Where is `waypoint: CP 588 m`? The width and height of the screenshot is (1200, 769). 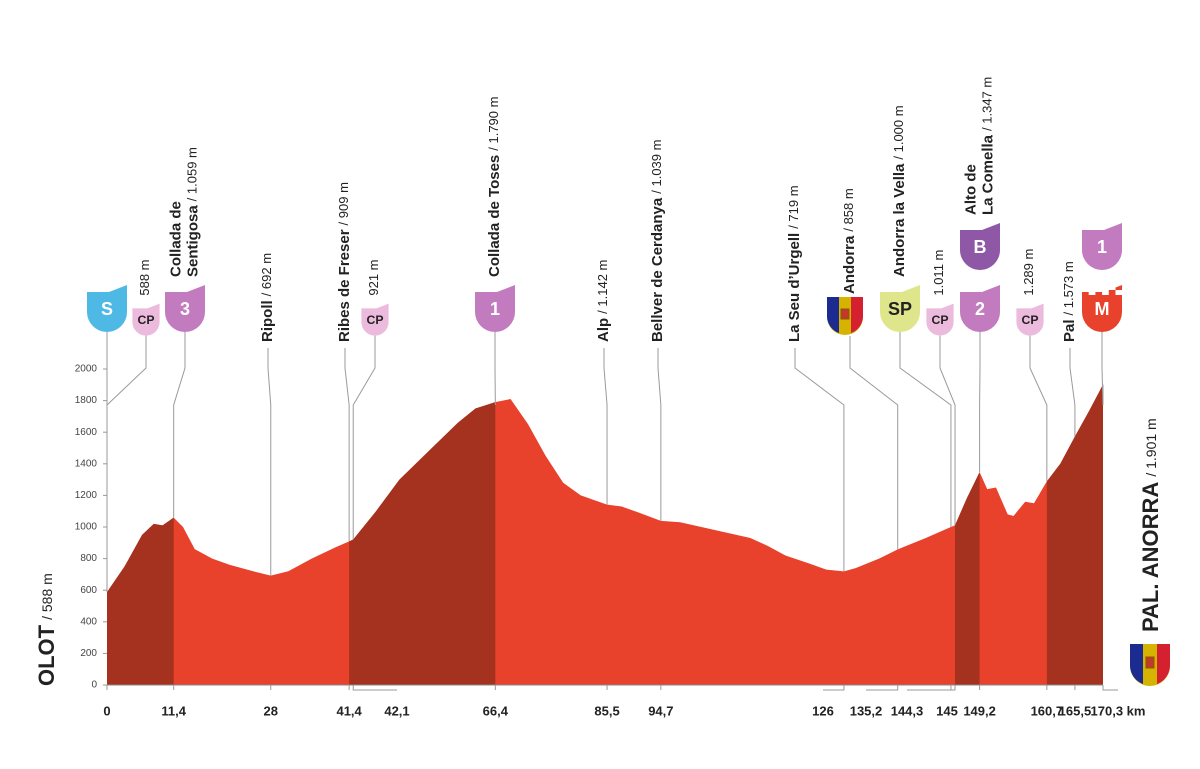 waypoint: CP 588 m is located at coordinates (133, 426).